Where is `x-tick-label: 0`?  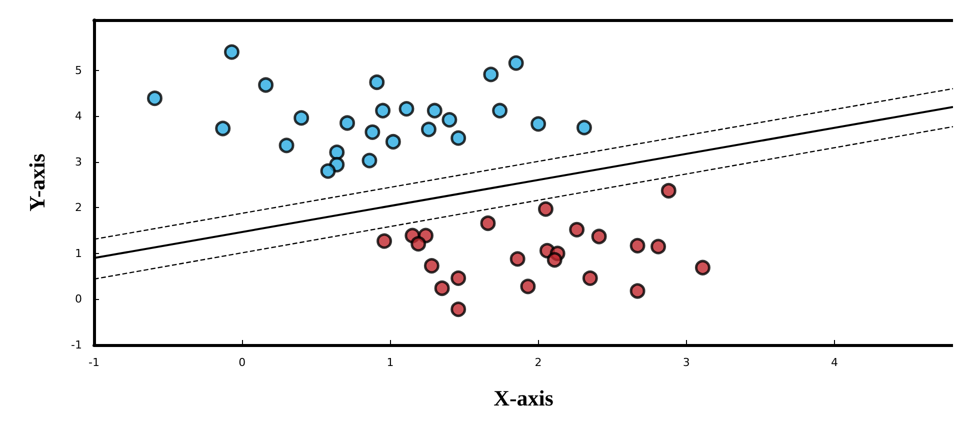 x-tick-label: 0 is located at coordinates (242, 362).